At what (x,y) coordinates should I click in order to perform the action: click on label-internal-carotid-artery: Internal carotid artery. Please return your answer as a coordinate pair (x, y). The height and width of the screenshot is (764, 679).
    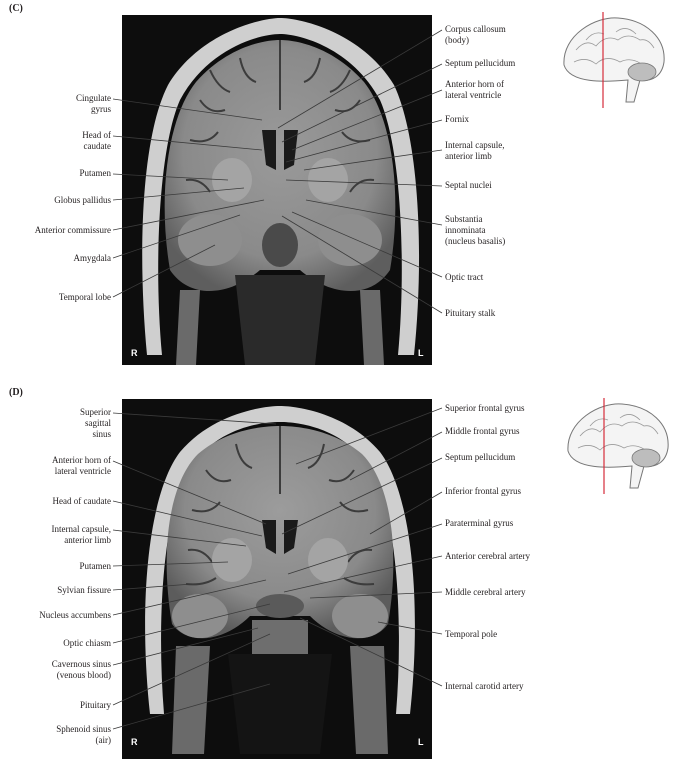
    Looking at the image, I should click on (484, 686).